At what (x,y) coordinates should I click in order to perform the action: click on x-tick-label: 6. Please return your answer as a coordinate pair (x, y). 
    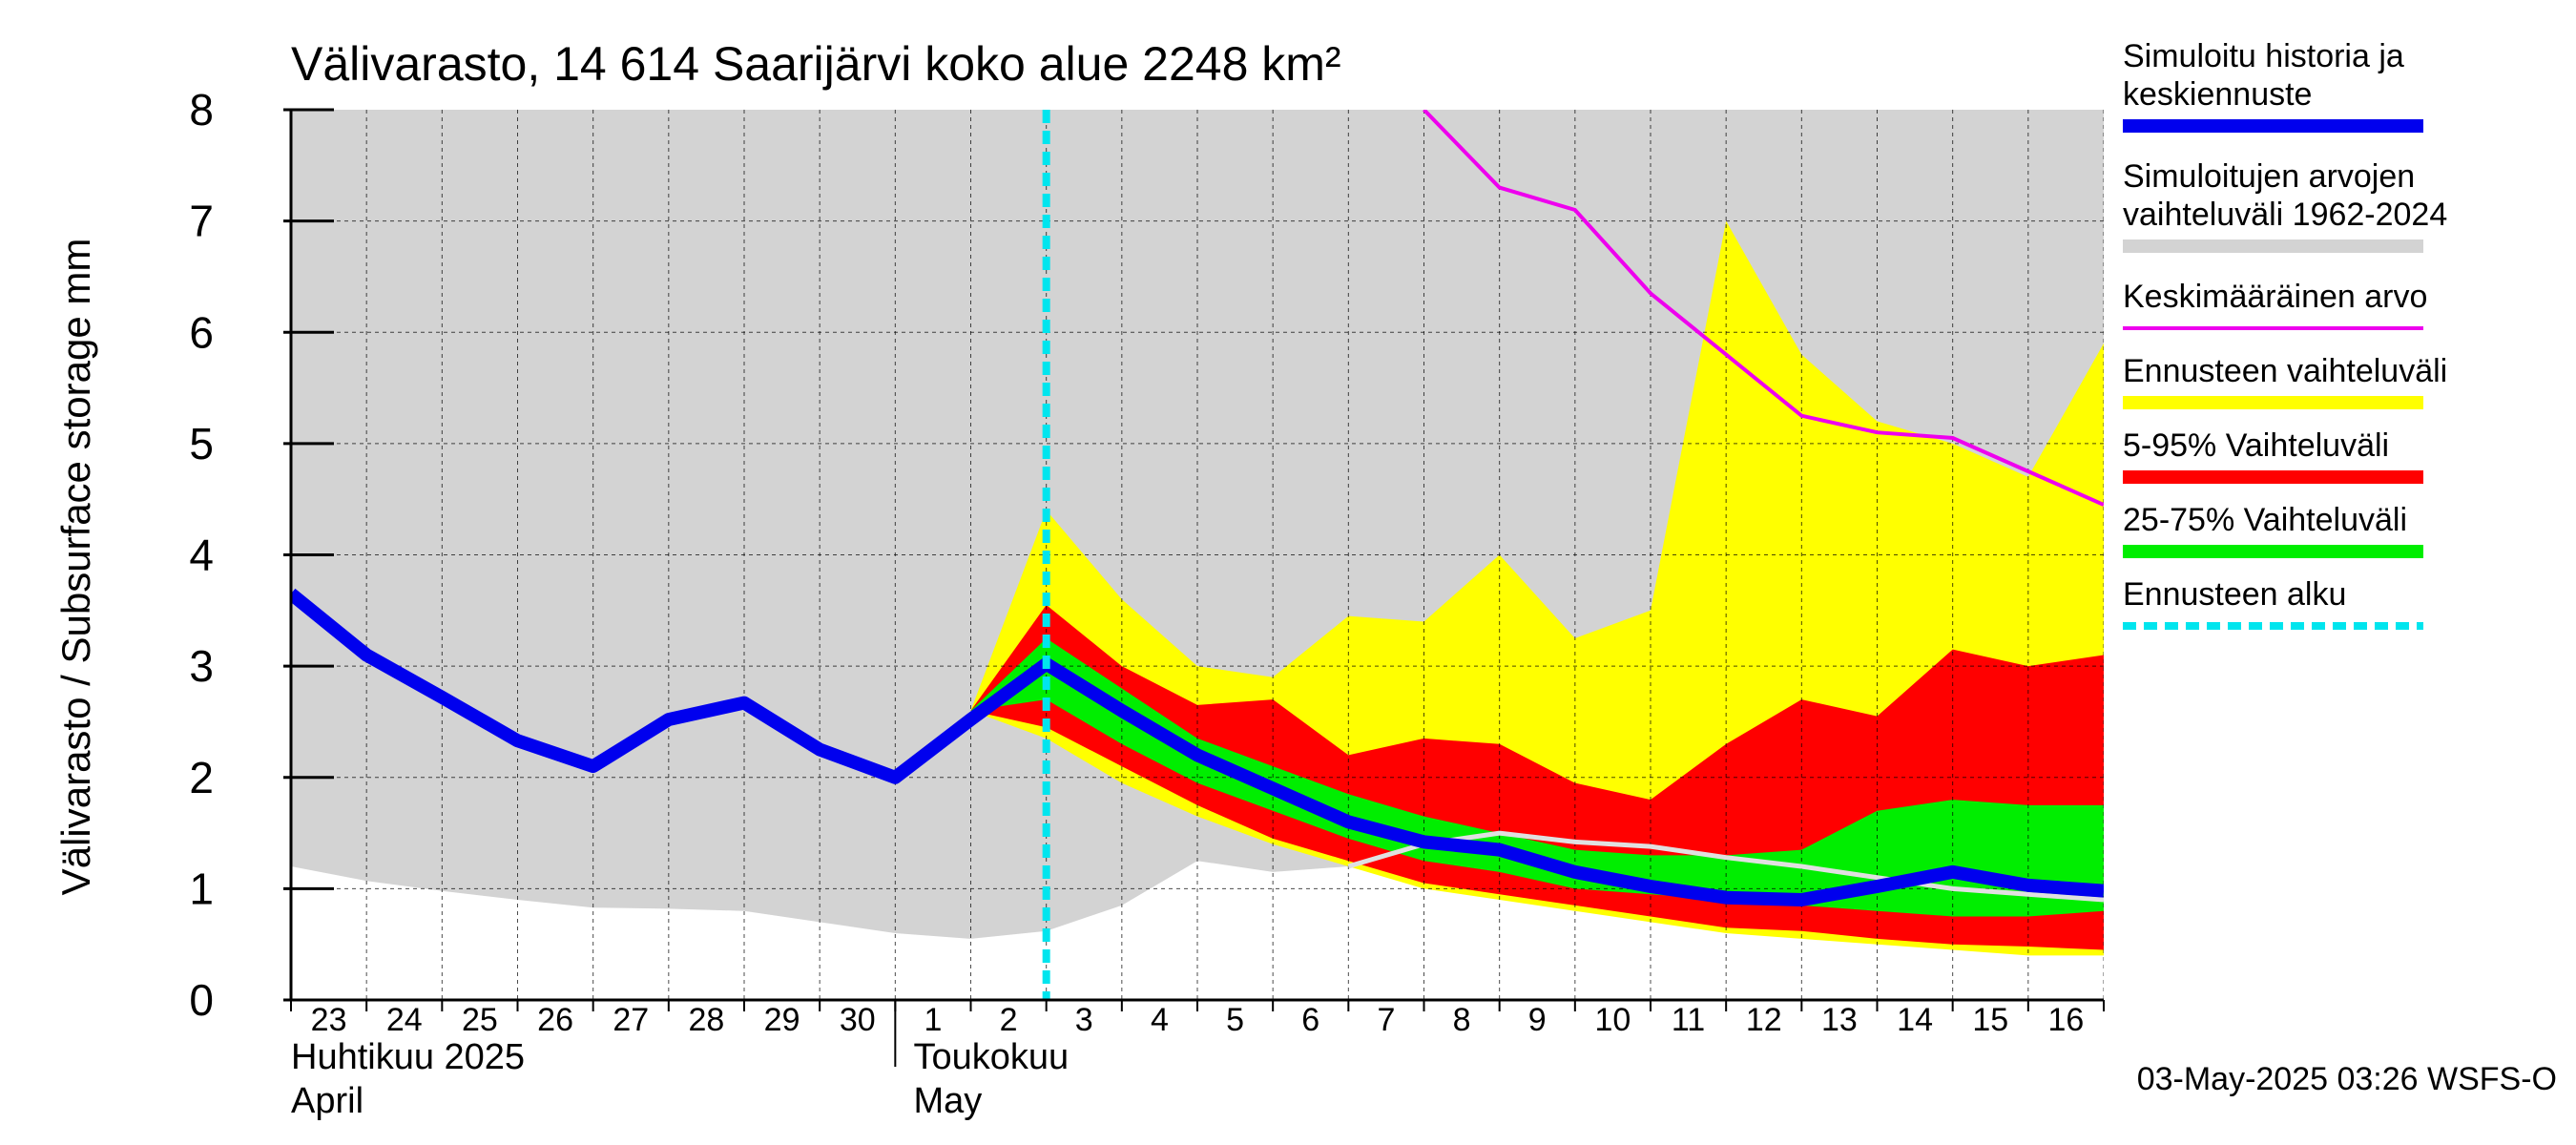
    Looking at the image, I should click on (1310, 1020).